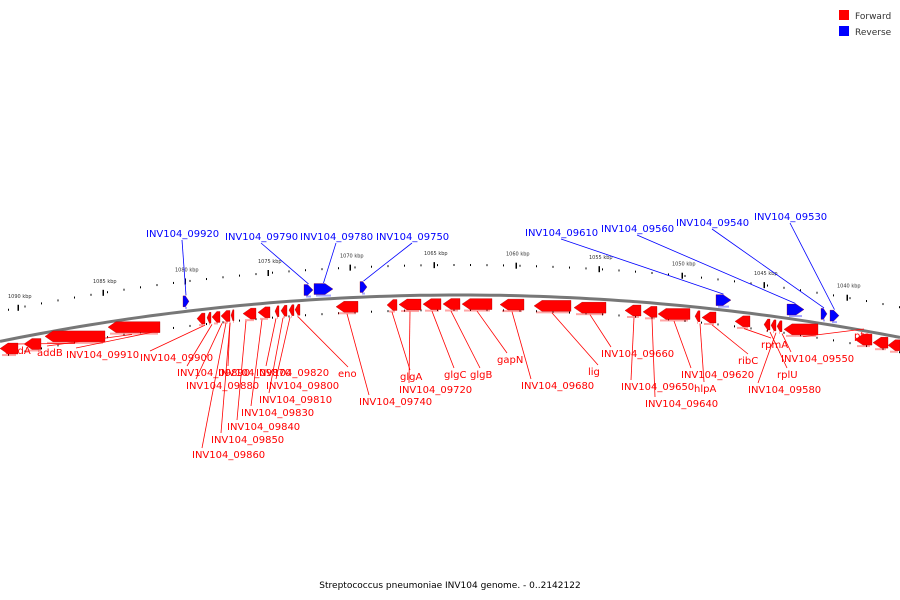 The image size is (900, 600). What do you see at coordinates (254, 373) in the screenshot?
I see `forward-gene-label: INV104_09870` at bounding box center [254, 373].